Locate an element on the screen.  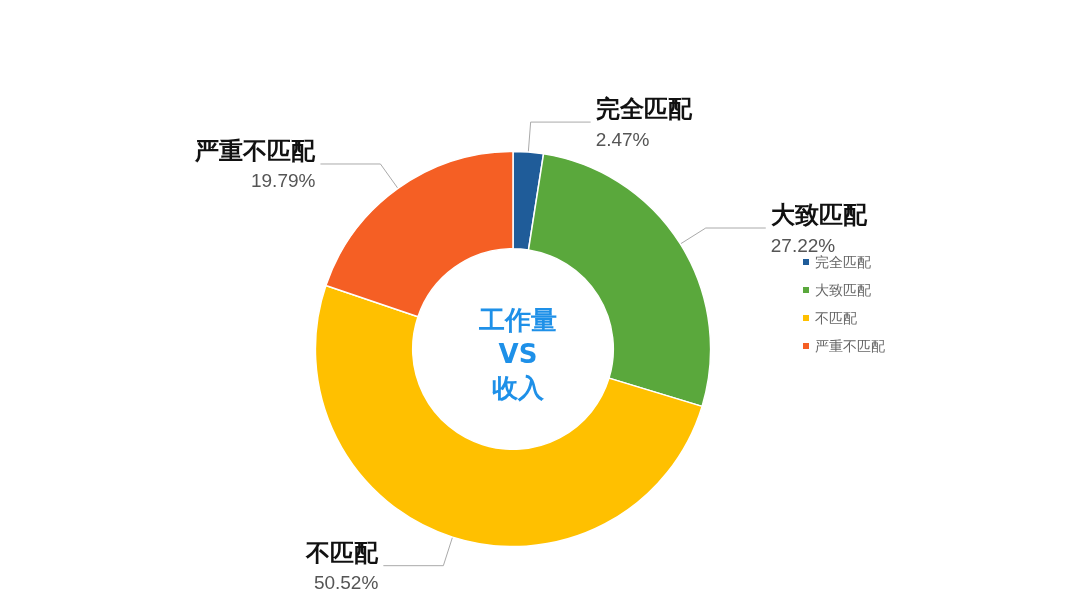
data-label: 19.79% is located at coordinates (283, 181).